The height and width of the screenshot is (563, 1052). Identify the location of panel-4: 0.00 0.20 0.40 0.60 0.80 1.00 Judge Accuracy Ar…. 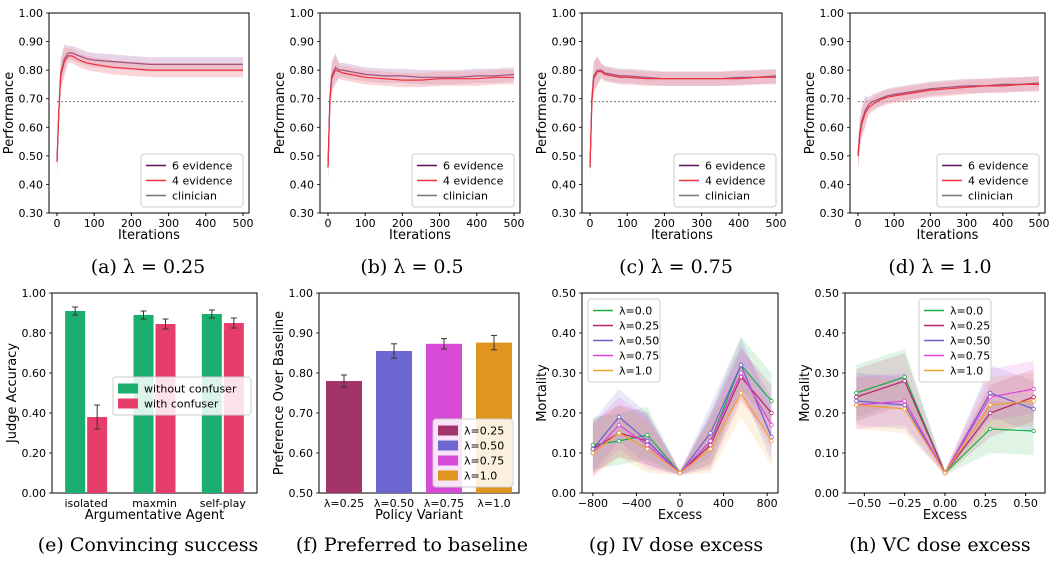
(131, 405).